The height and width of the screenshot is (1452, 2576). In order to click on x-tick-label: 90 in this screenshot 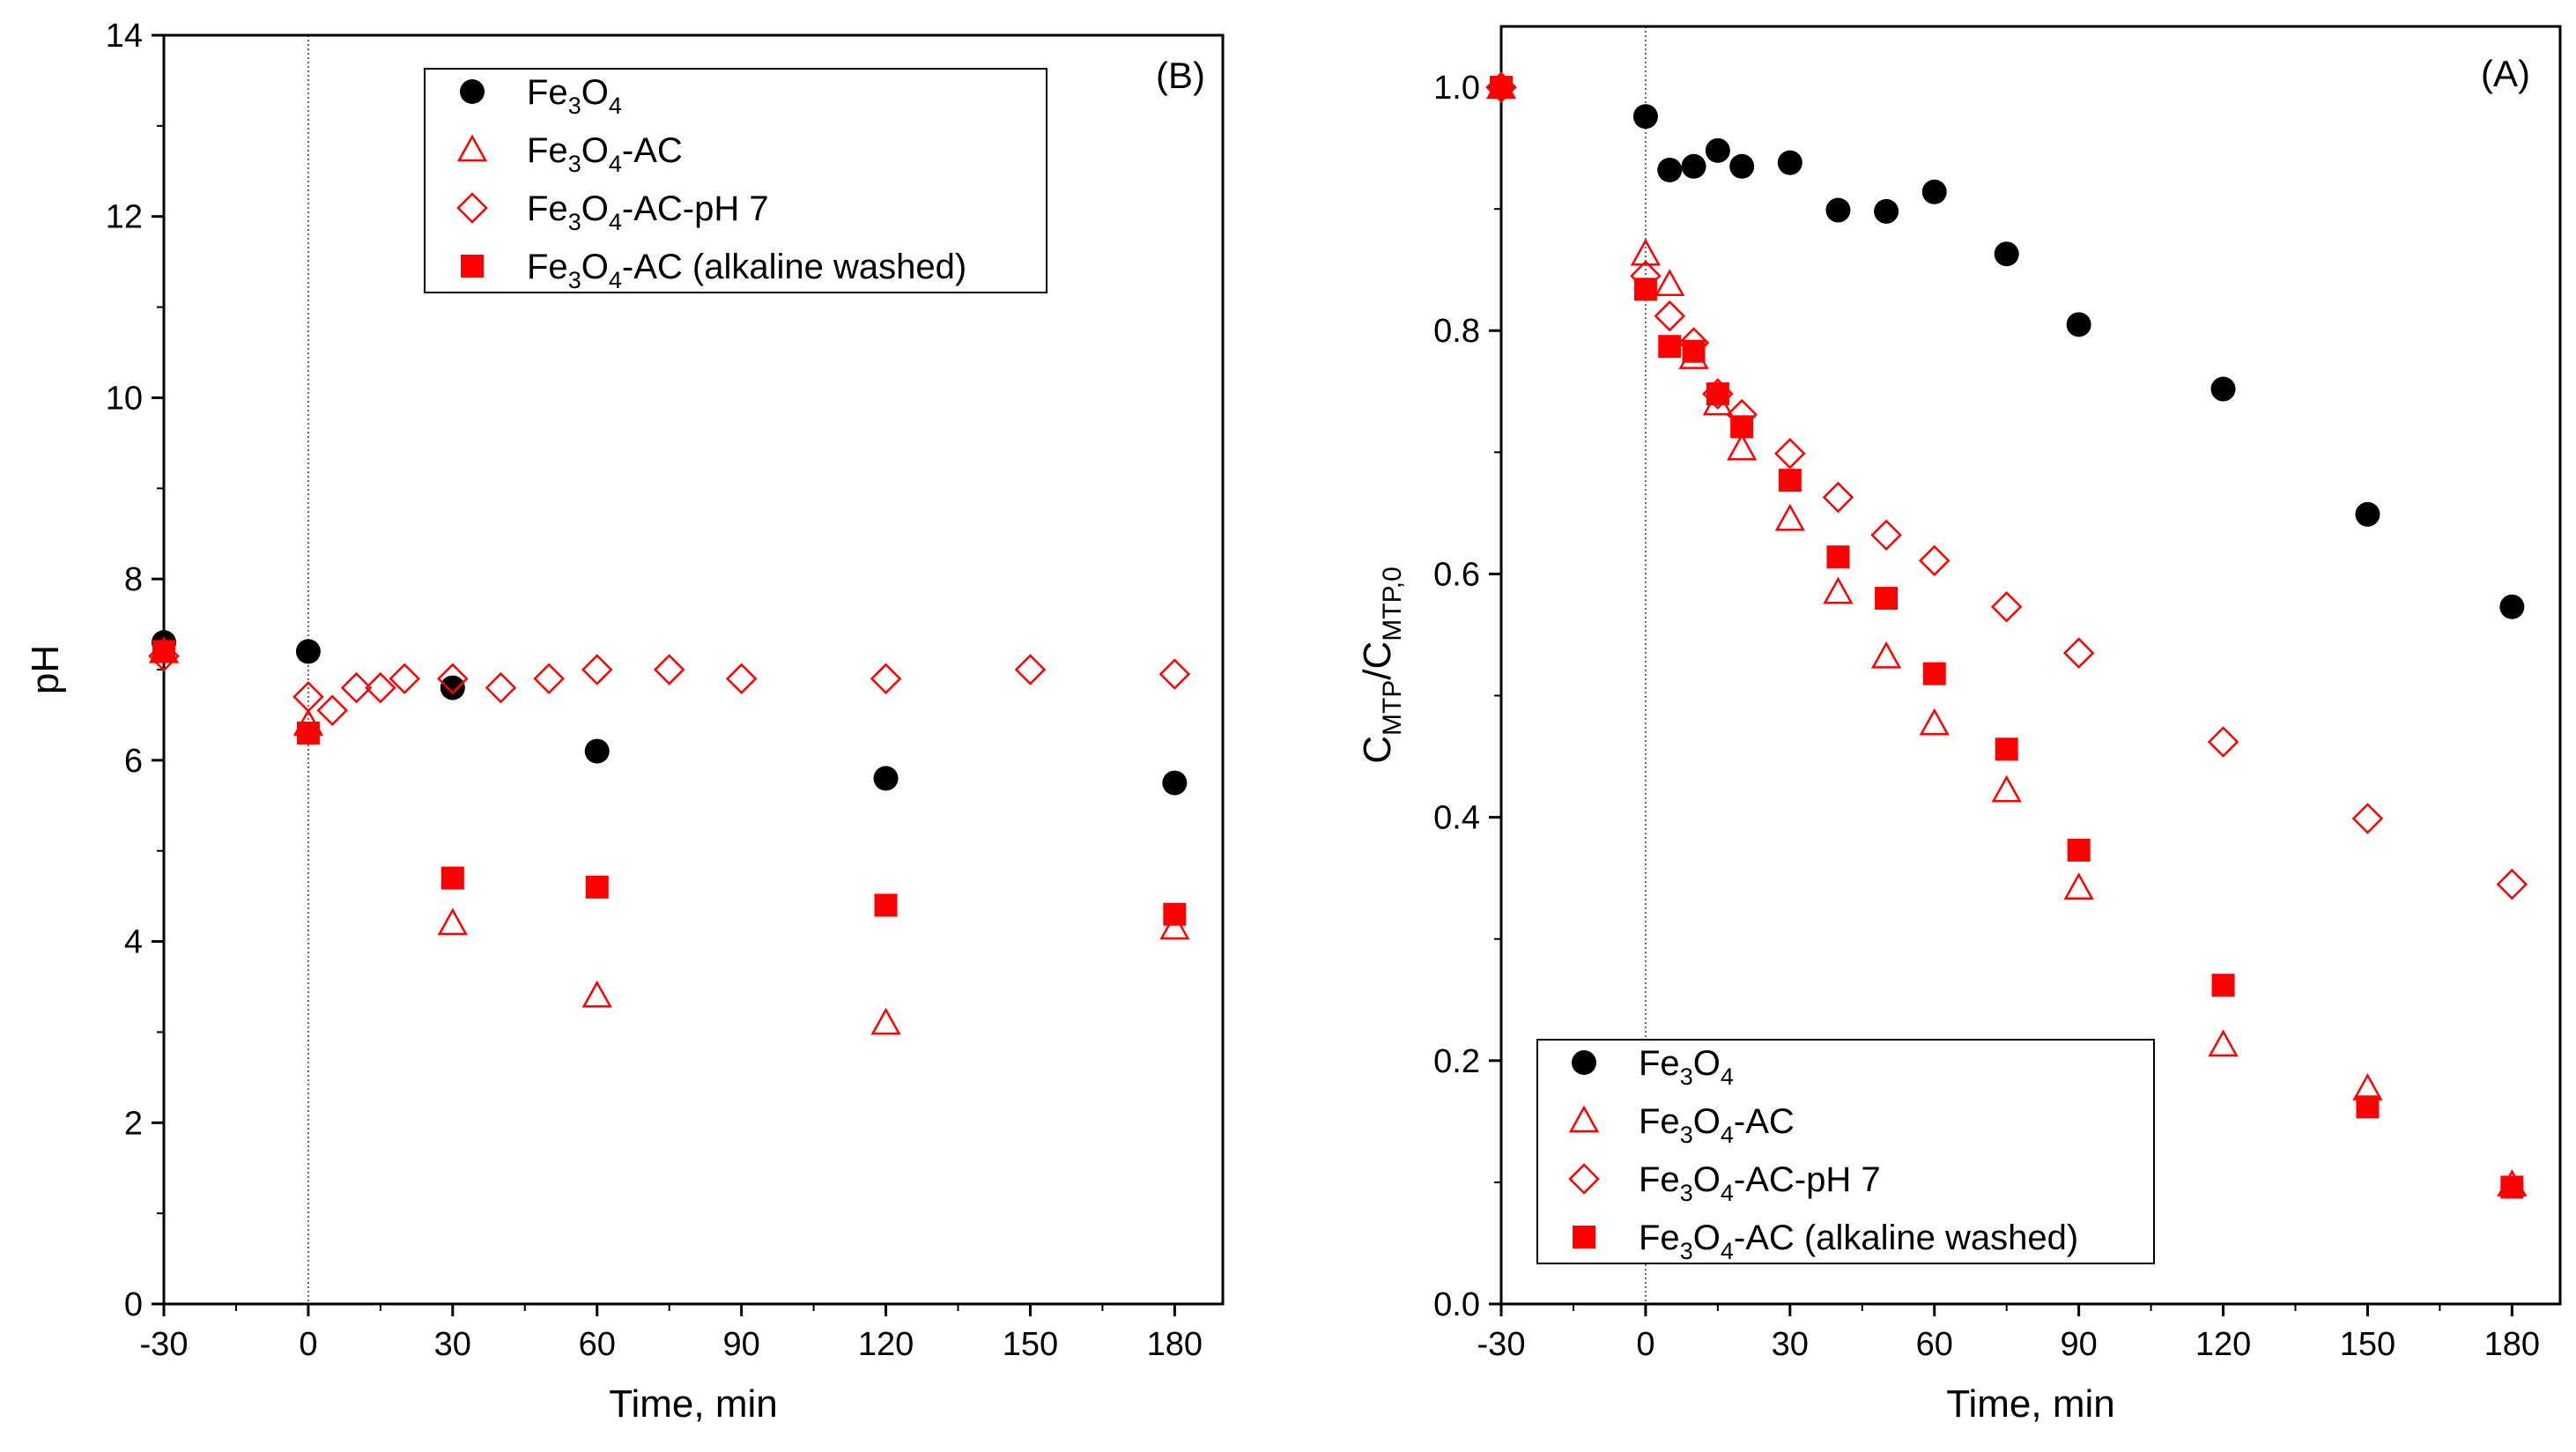, I will do `click(741, 1344)`.